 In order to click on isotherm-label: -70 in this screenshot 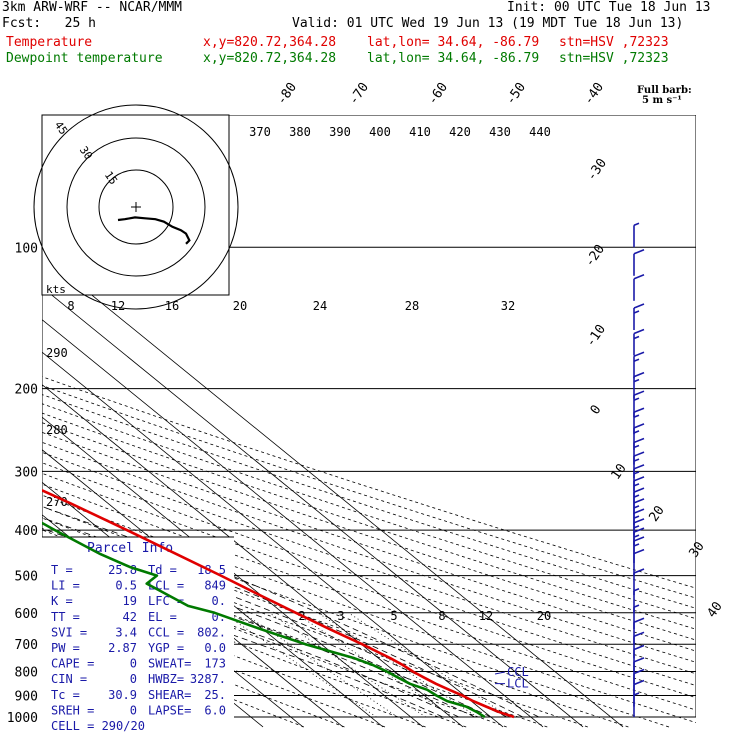, I will do `click(359, 94)`.